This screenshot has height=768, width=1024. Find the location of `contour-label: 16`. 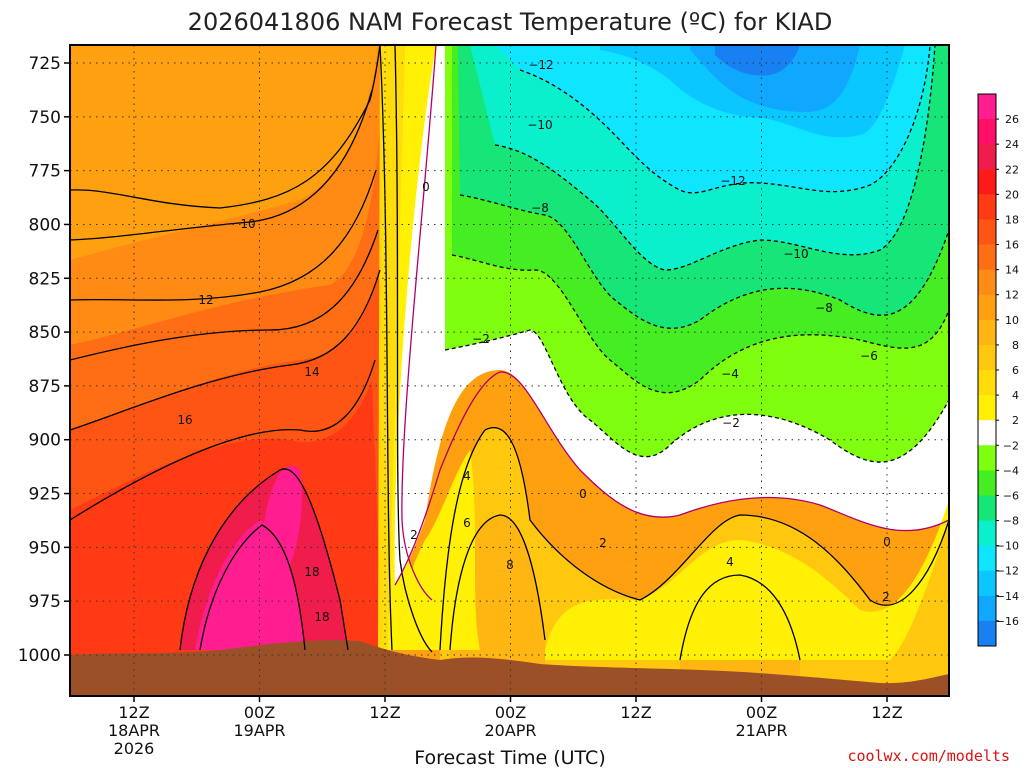

contour-label: 16 is located at coordinates (184, 420).